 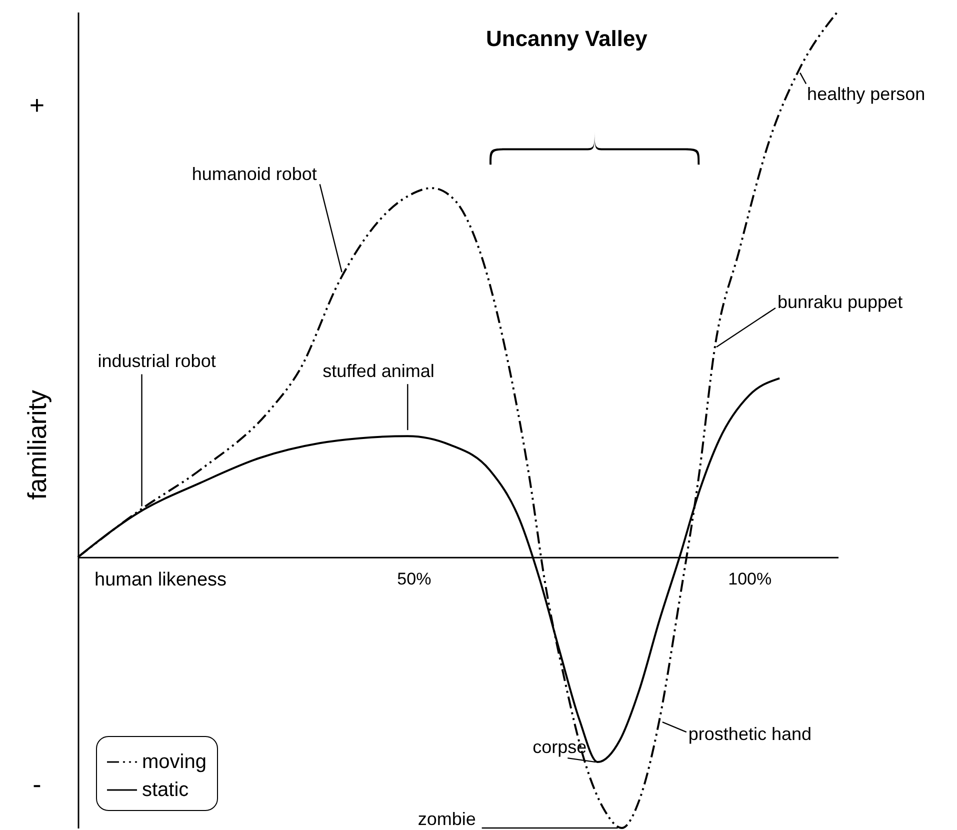 I want to click on annotation: industrial robot, so click(x=157, y=361).